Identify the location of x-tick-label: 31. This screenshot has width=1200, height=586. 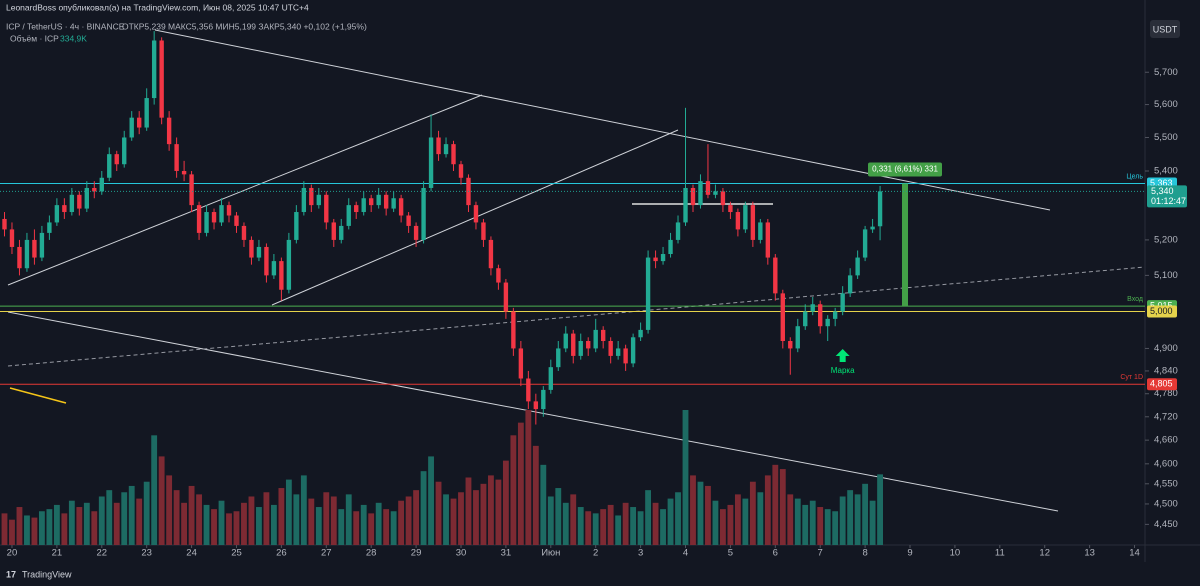
(506, 553).